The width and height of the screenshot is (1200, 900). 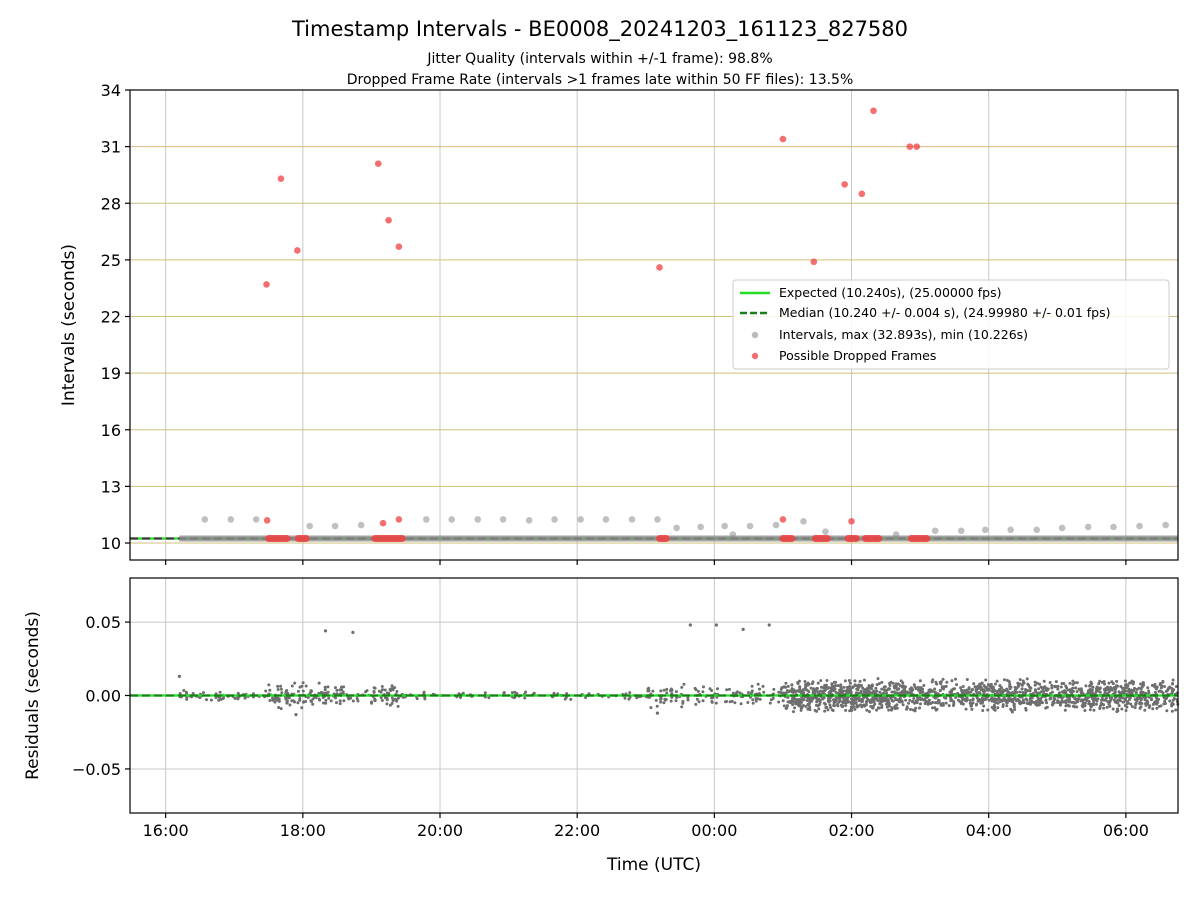 What do you see at coordinates (821, 538) in the screenshot?
I see `dropped-frame-cluster` at bounding box center [821, 538].